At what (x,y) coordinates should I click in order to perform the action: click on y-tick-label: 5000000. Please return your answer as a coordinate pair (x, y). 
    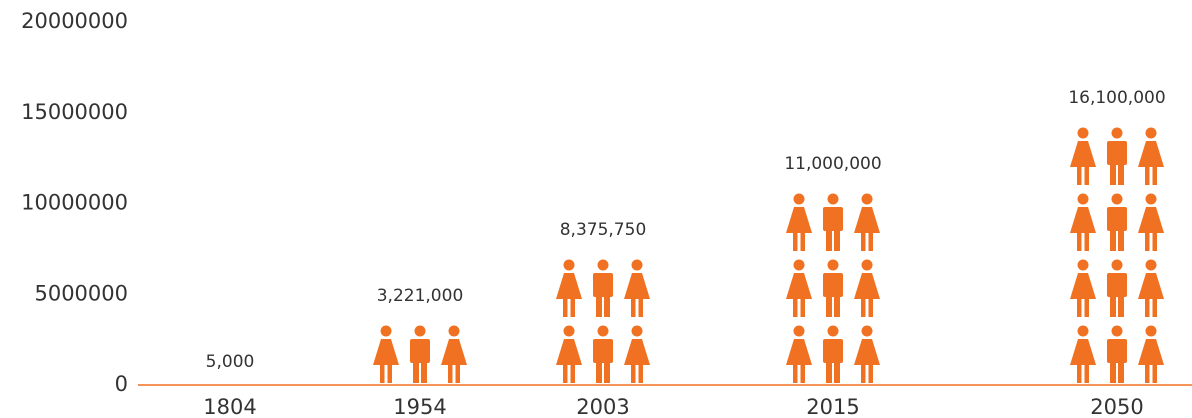
    Looking at the image, I should click on (81, 293).